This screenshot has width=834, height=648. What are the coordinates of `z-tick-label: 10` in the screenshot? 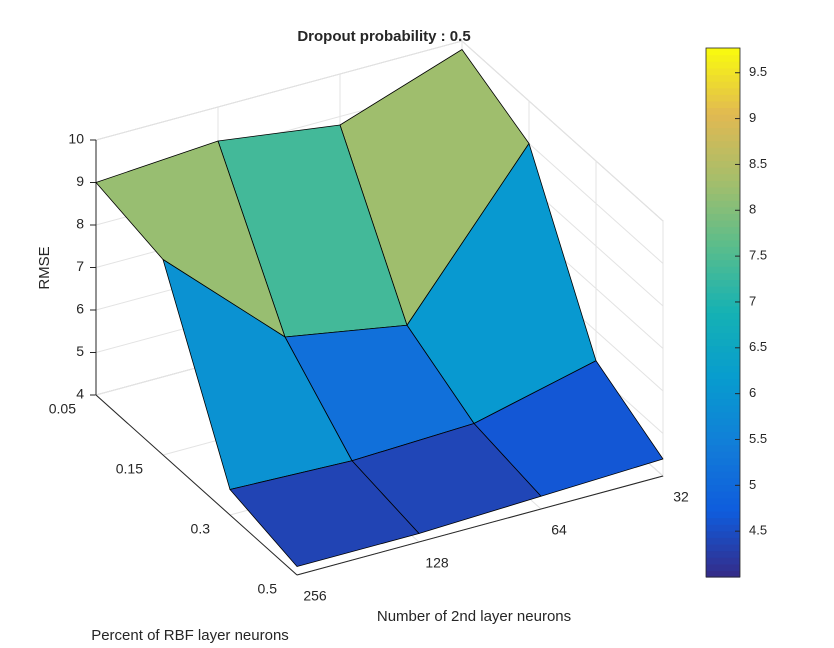 It's located at (76, 139).